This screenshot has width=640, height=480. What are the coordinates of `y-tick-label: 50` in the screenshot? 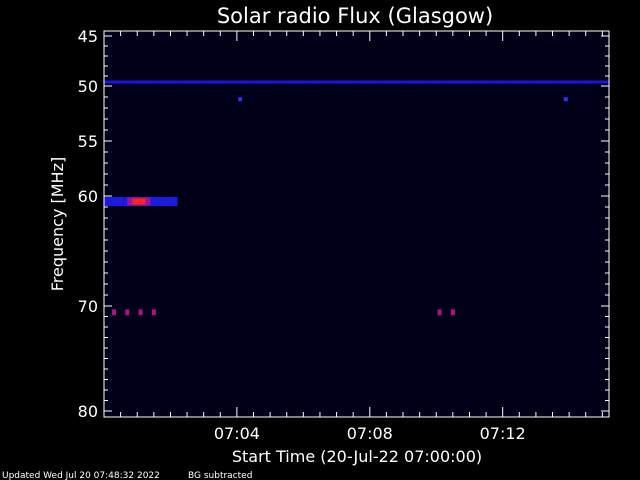 It's located at (88, 86).